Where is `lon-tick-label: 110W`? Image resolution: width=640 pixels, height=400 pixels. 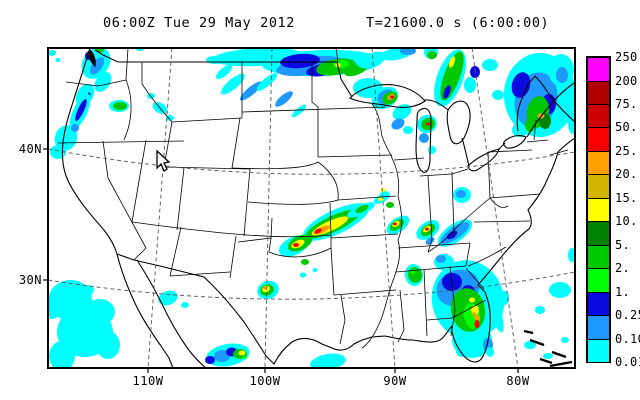 lon-tick-label: 110W is located at coordinates (148, 381).